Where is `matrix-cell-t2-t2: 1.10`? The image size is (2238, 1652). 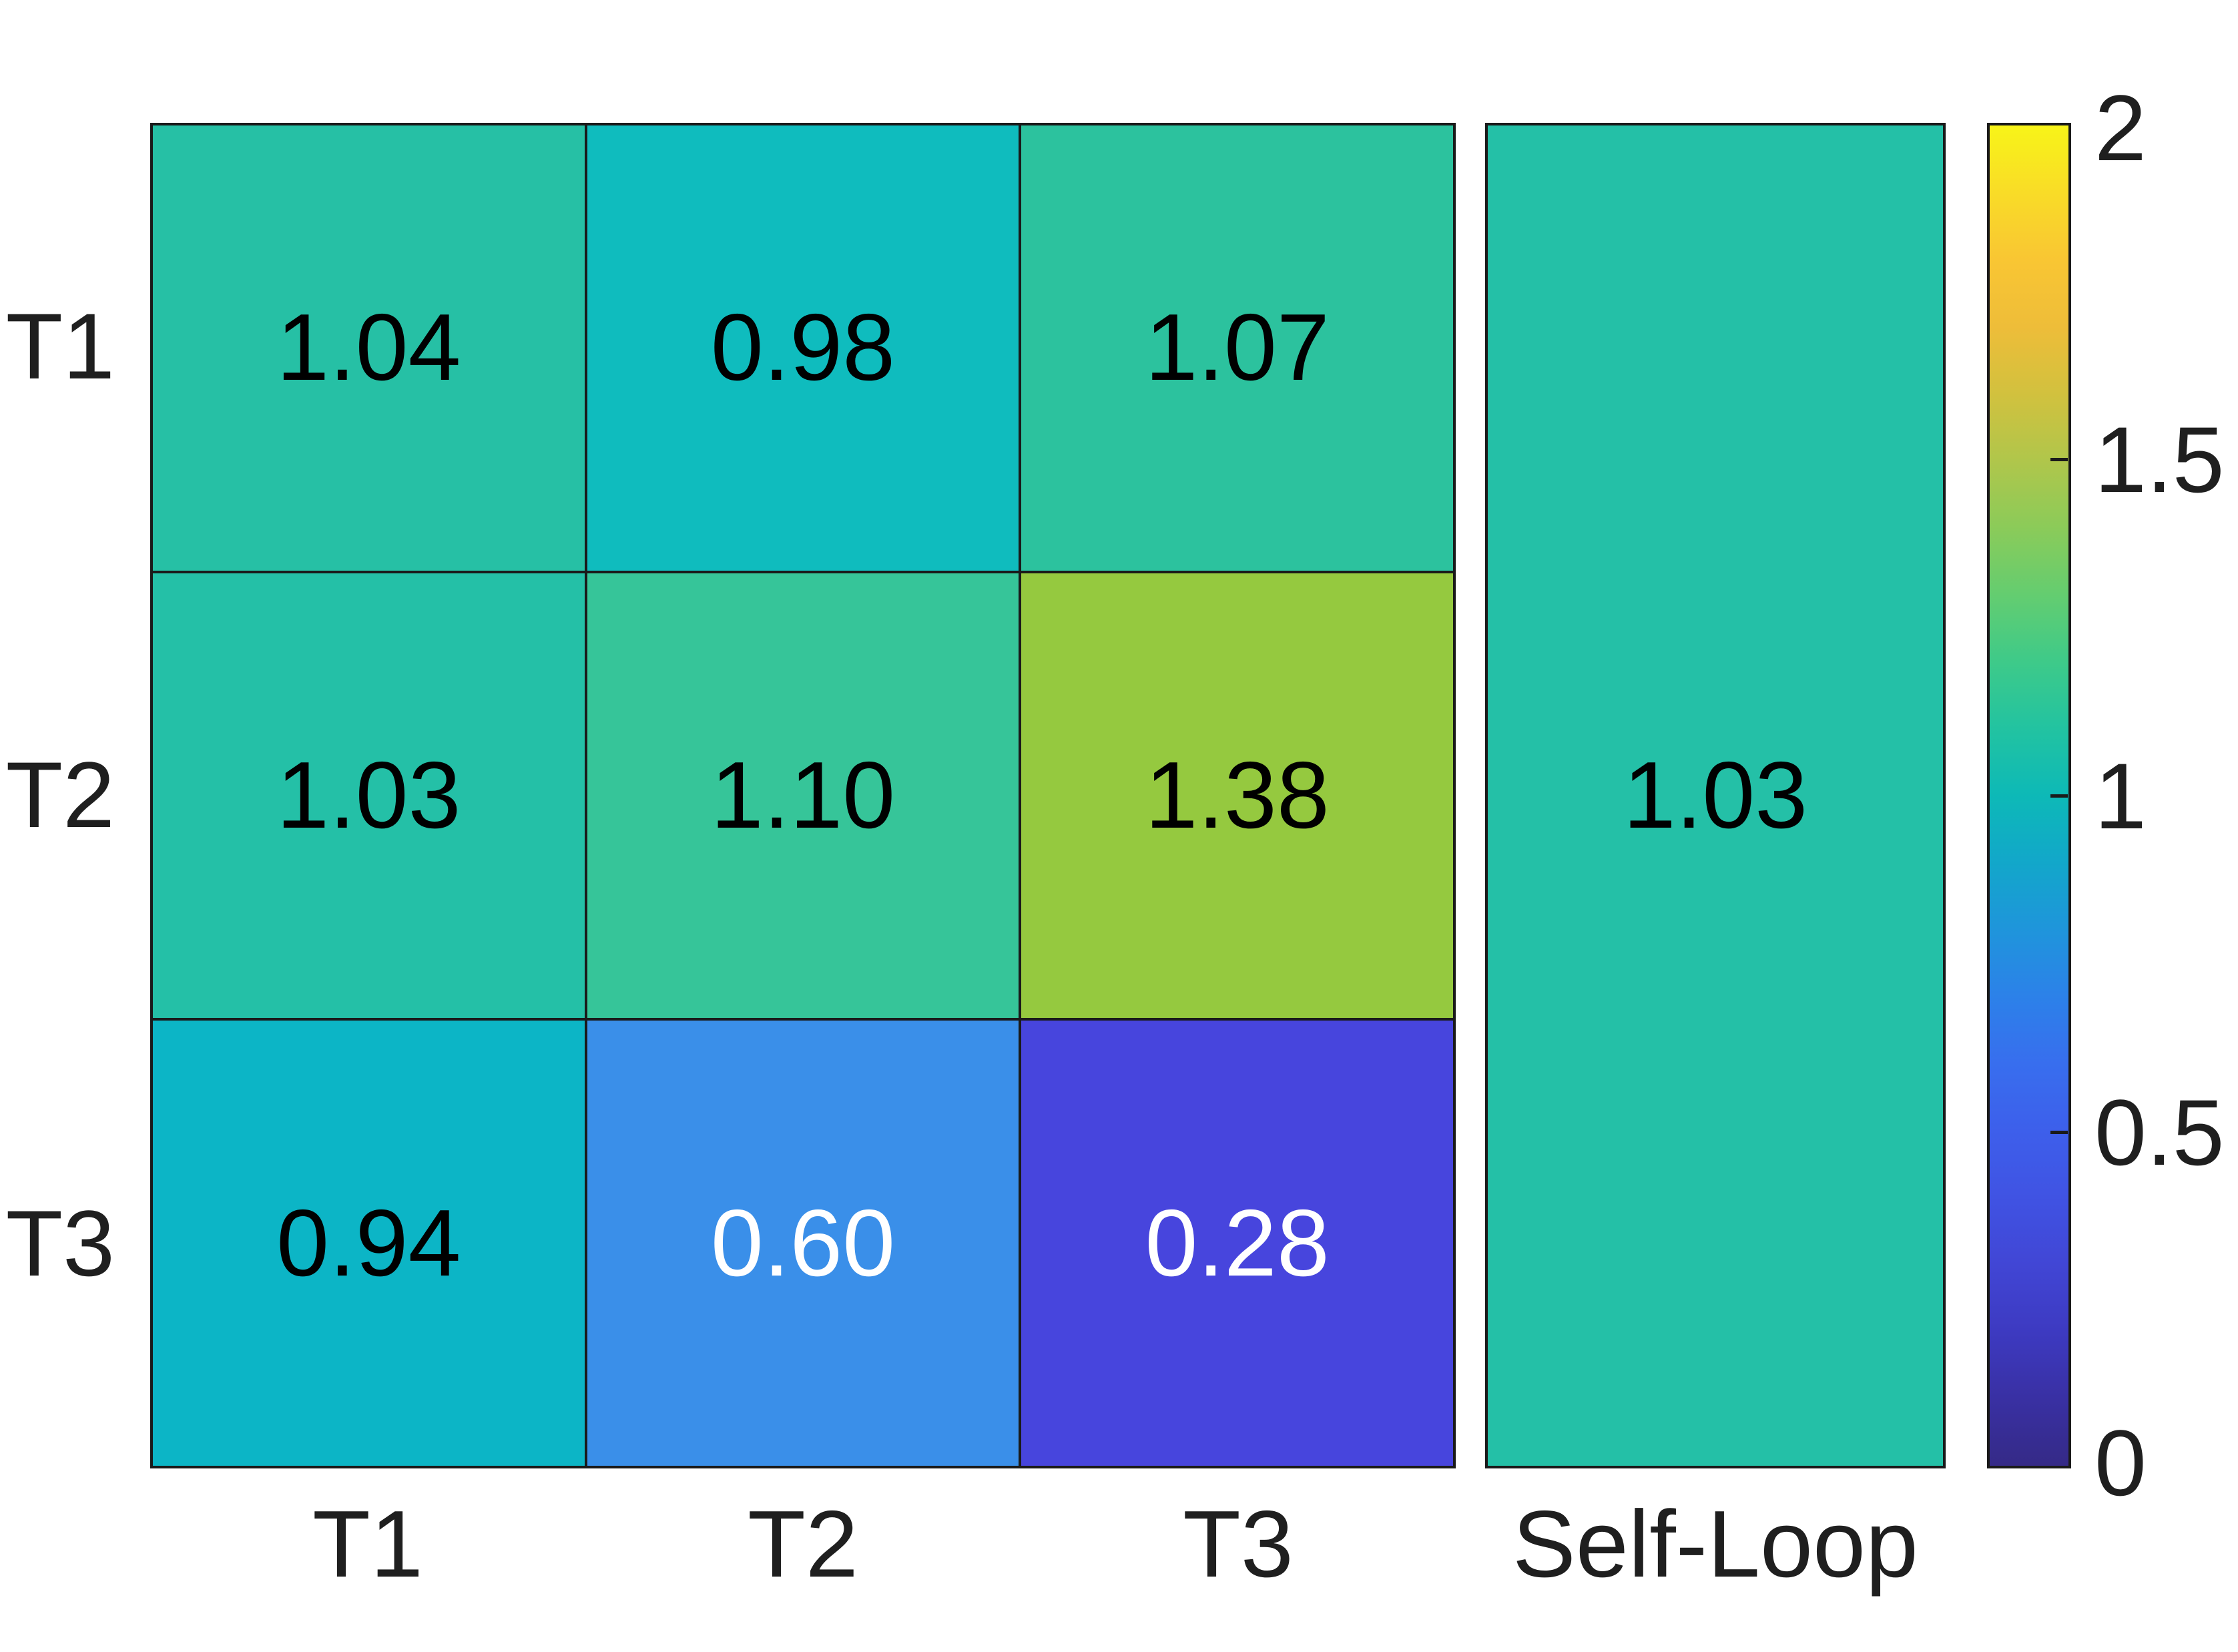 matrix-cell-t2-t2: 1.10 is located at coordinates (803, 796).